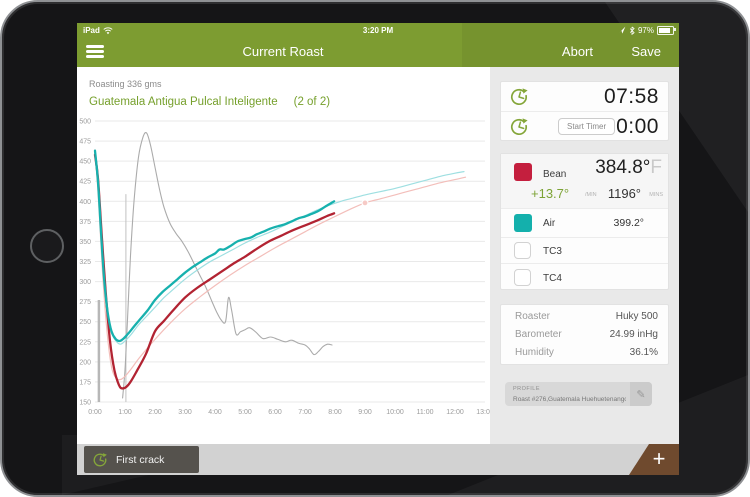  Describe the element at coordinates (275, 412) in the screenshot. I see `svg-text: 6:00` at that location.